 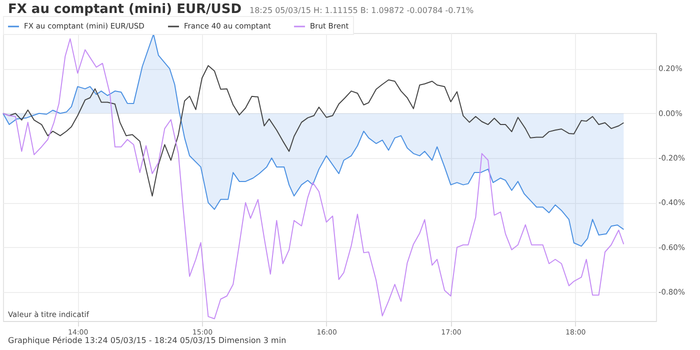 I want to click on text: Graphique Période 13:24 05/03/15 - 18:24 05/03/15 Dimension 3 min, so click(x=147, y=340).